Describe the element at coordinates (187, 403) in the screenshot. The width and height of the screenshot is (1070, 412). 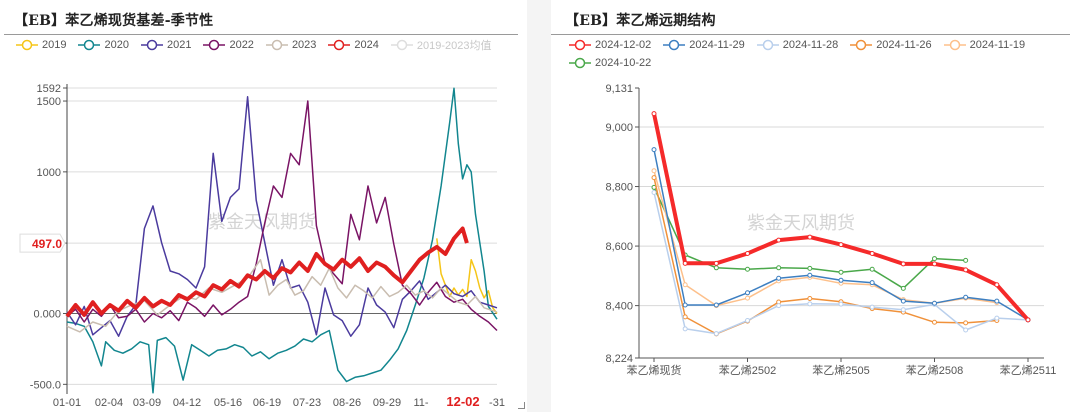
I see `x-tick-label: 04-12` at that location.